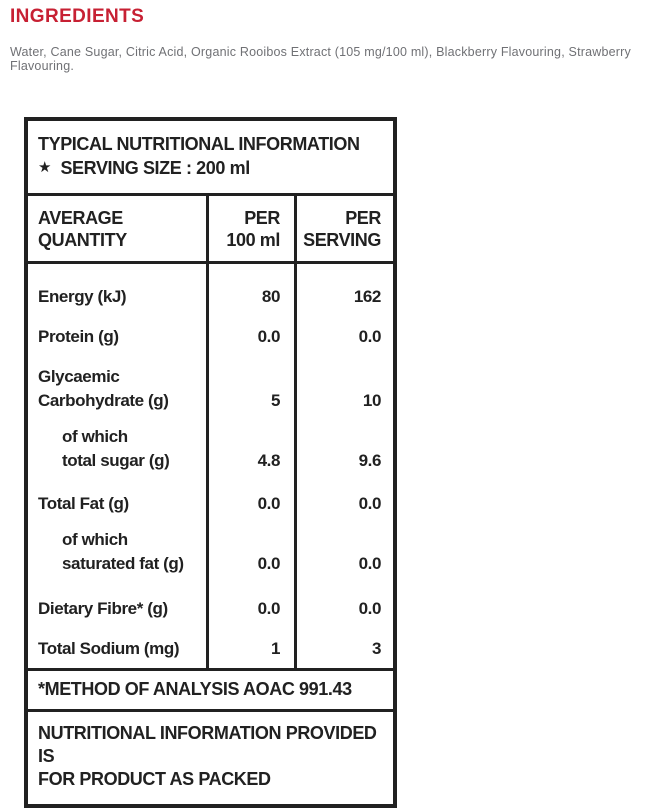 Image resolution: width=647 pixels, height=808 pixels. Describe the element at coordinates (275, 648) in the screenshot. I see `value-per-100ml: 1` at that location.